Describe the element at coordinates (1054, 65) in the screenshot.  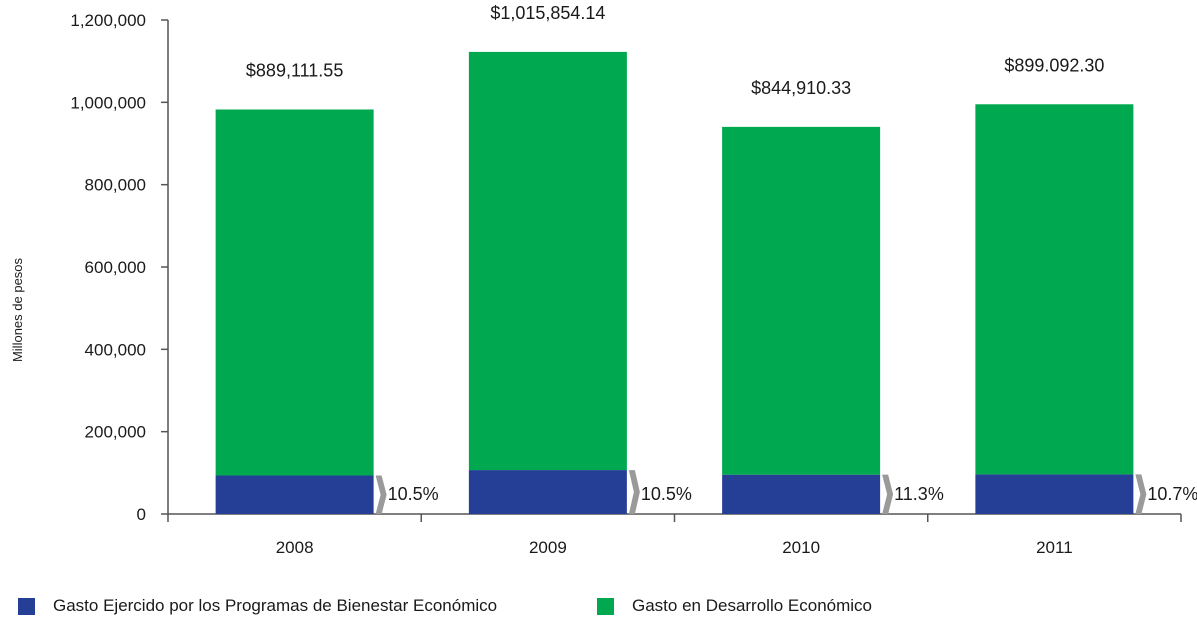
I see `bar-total-label: $899.092.30` at that location.